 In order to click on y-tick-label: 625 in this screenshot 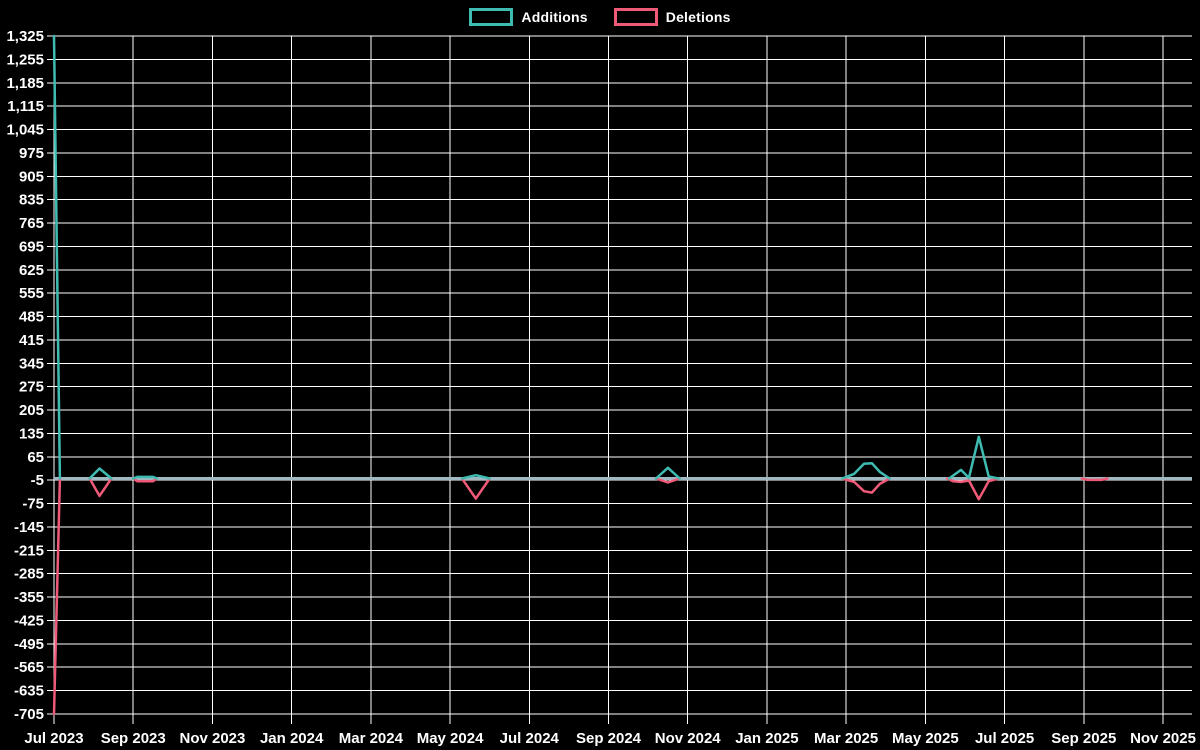, I will do `click(31, 270)`.